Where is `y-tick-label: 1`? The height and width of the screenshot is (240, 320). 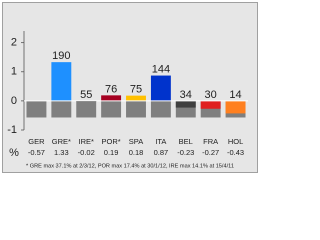
y-tick-label: 1 is located at coordinates (14, 72).